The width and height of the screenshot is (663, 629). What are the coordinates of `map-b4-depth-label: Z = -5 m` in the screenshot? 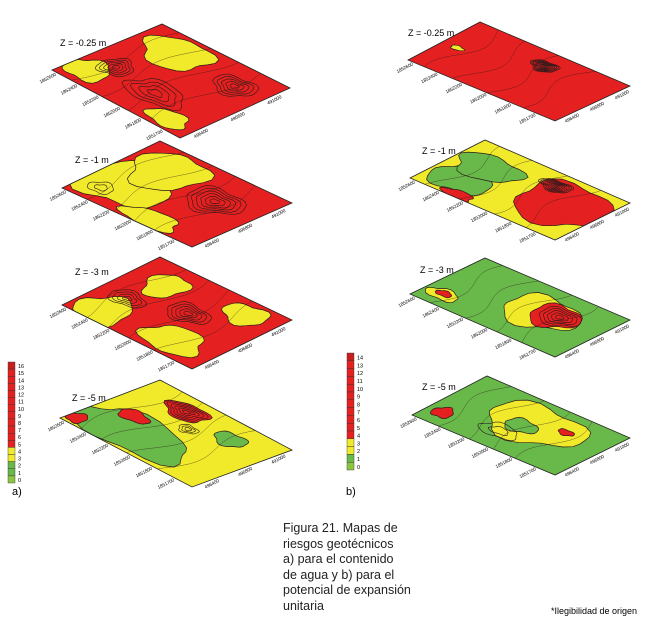 It's located at (439, 387).